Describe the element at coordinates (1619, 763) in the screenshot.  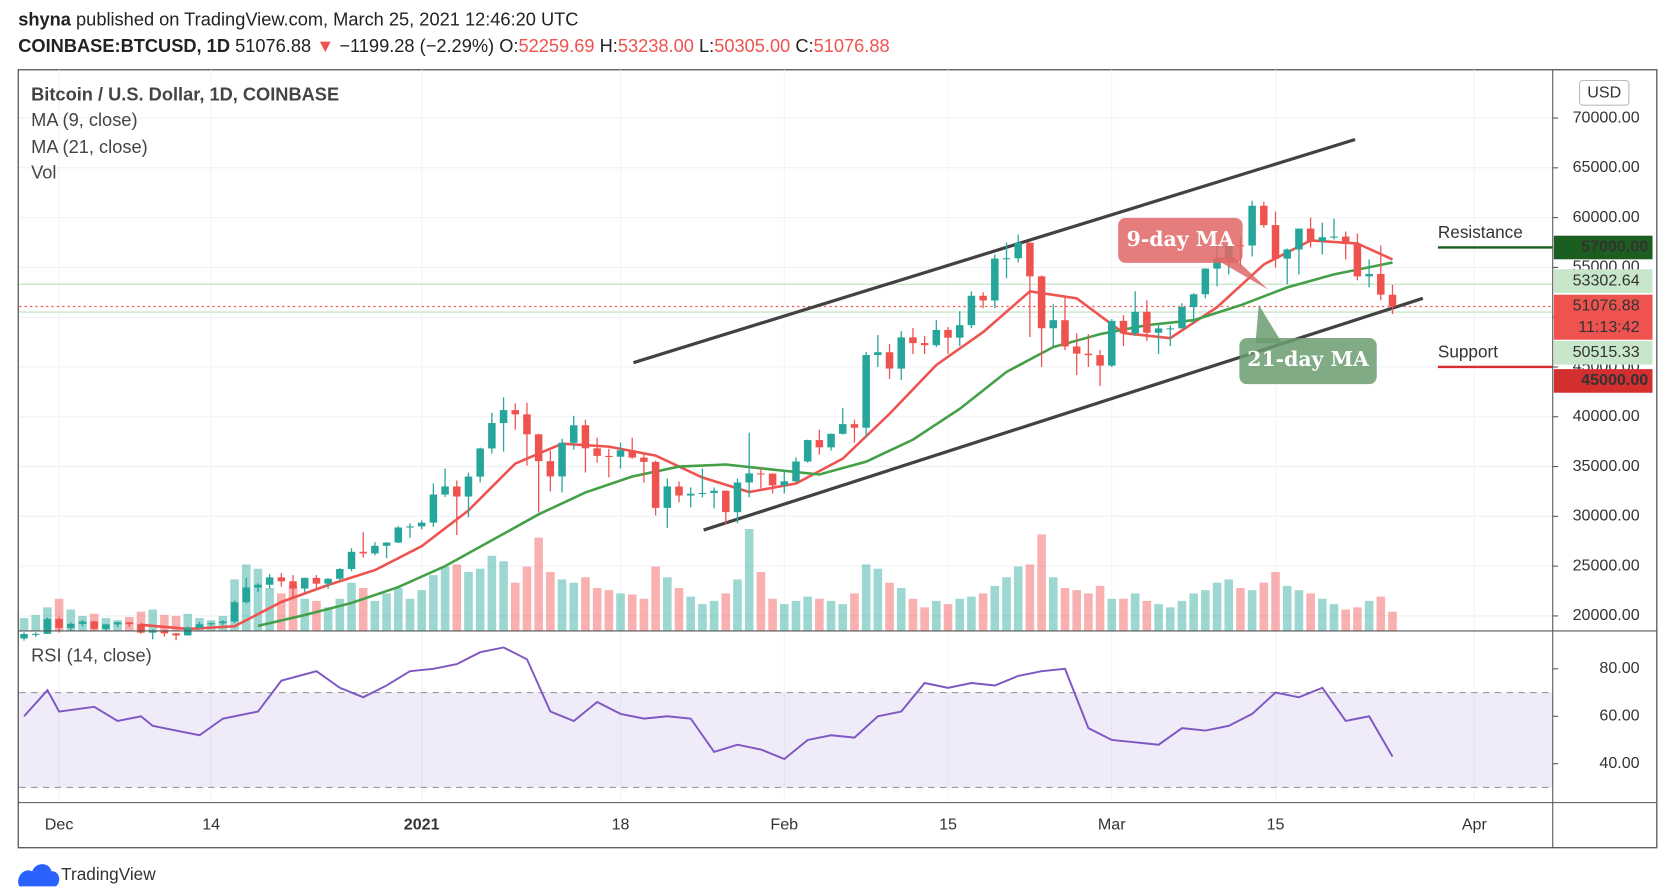
I see `rsi-tick-label: 40.00` at that location.